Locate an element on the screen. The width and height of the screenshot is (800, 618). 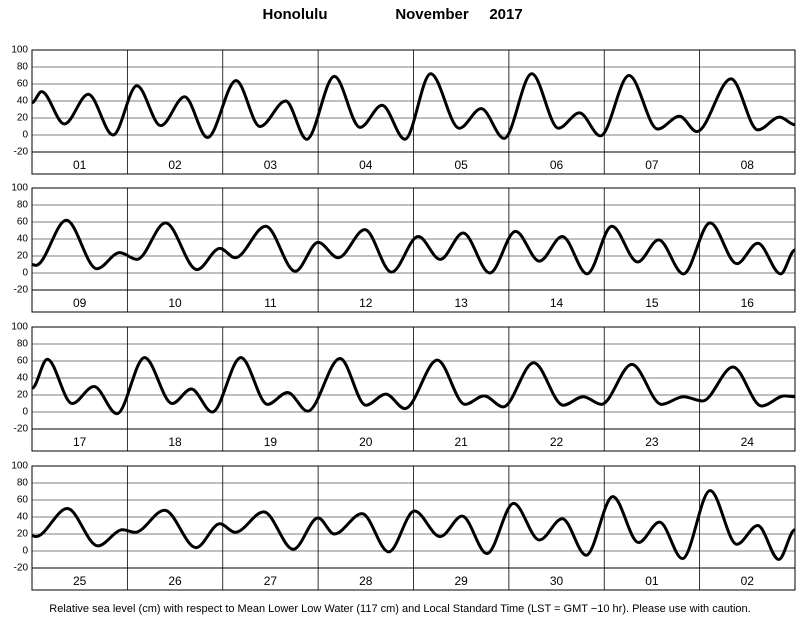
day-label: 28 is located at coordinates (366, 581).